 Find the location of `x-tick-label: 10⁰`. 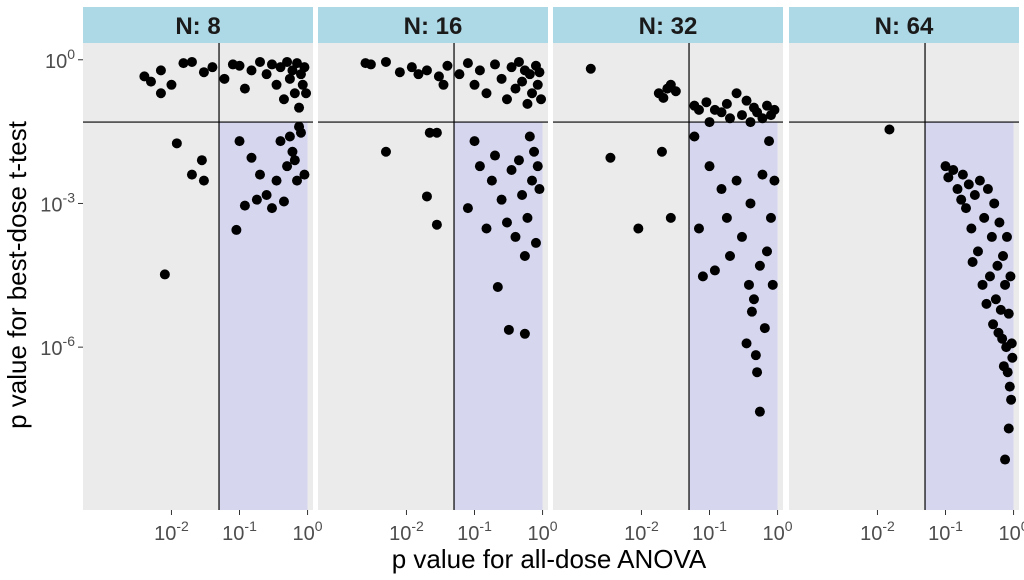

x-tick-label: 10⁰ is located at coordinates (1011, 531).